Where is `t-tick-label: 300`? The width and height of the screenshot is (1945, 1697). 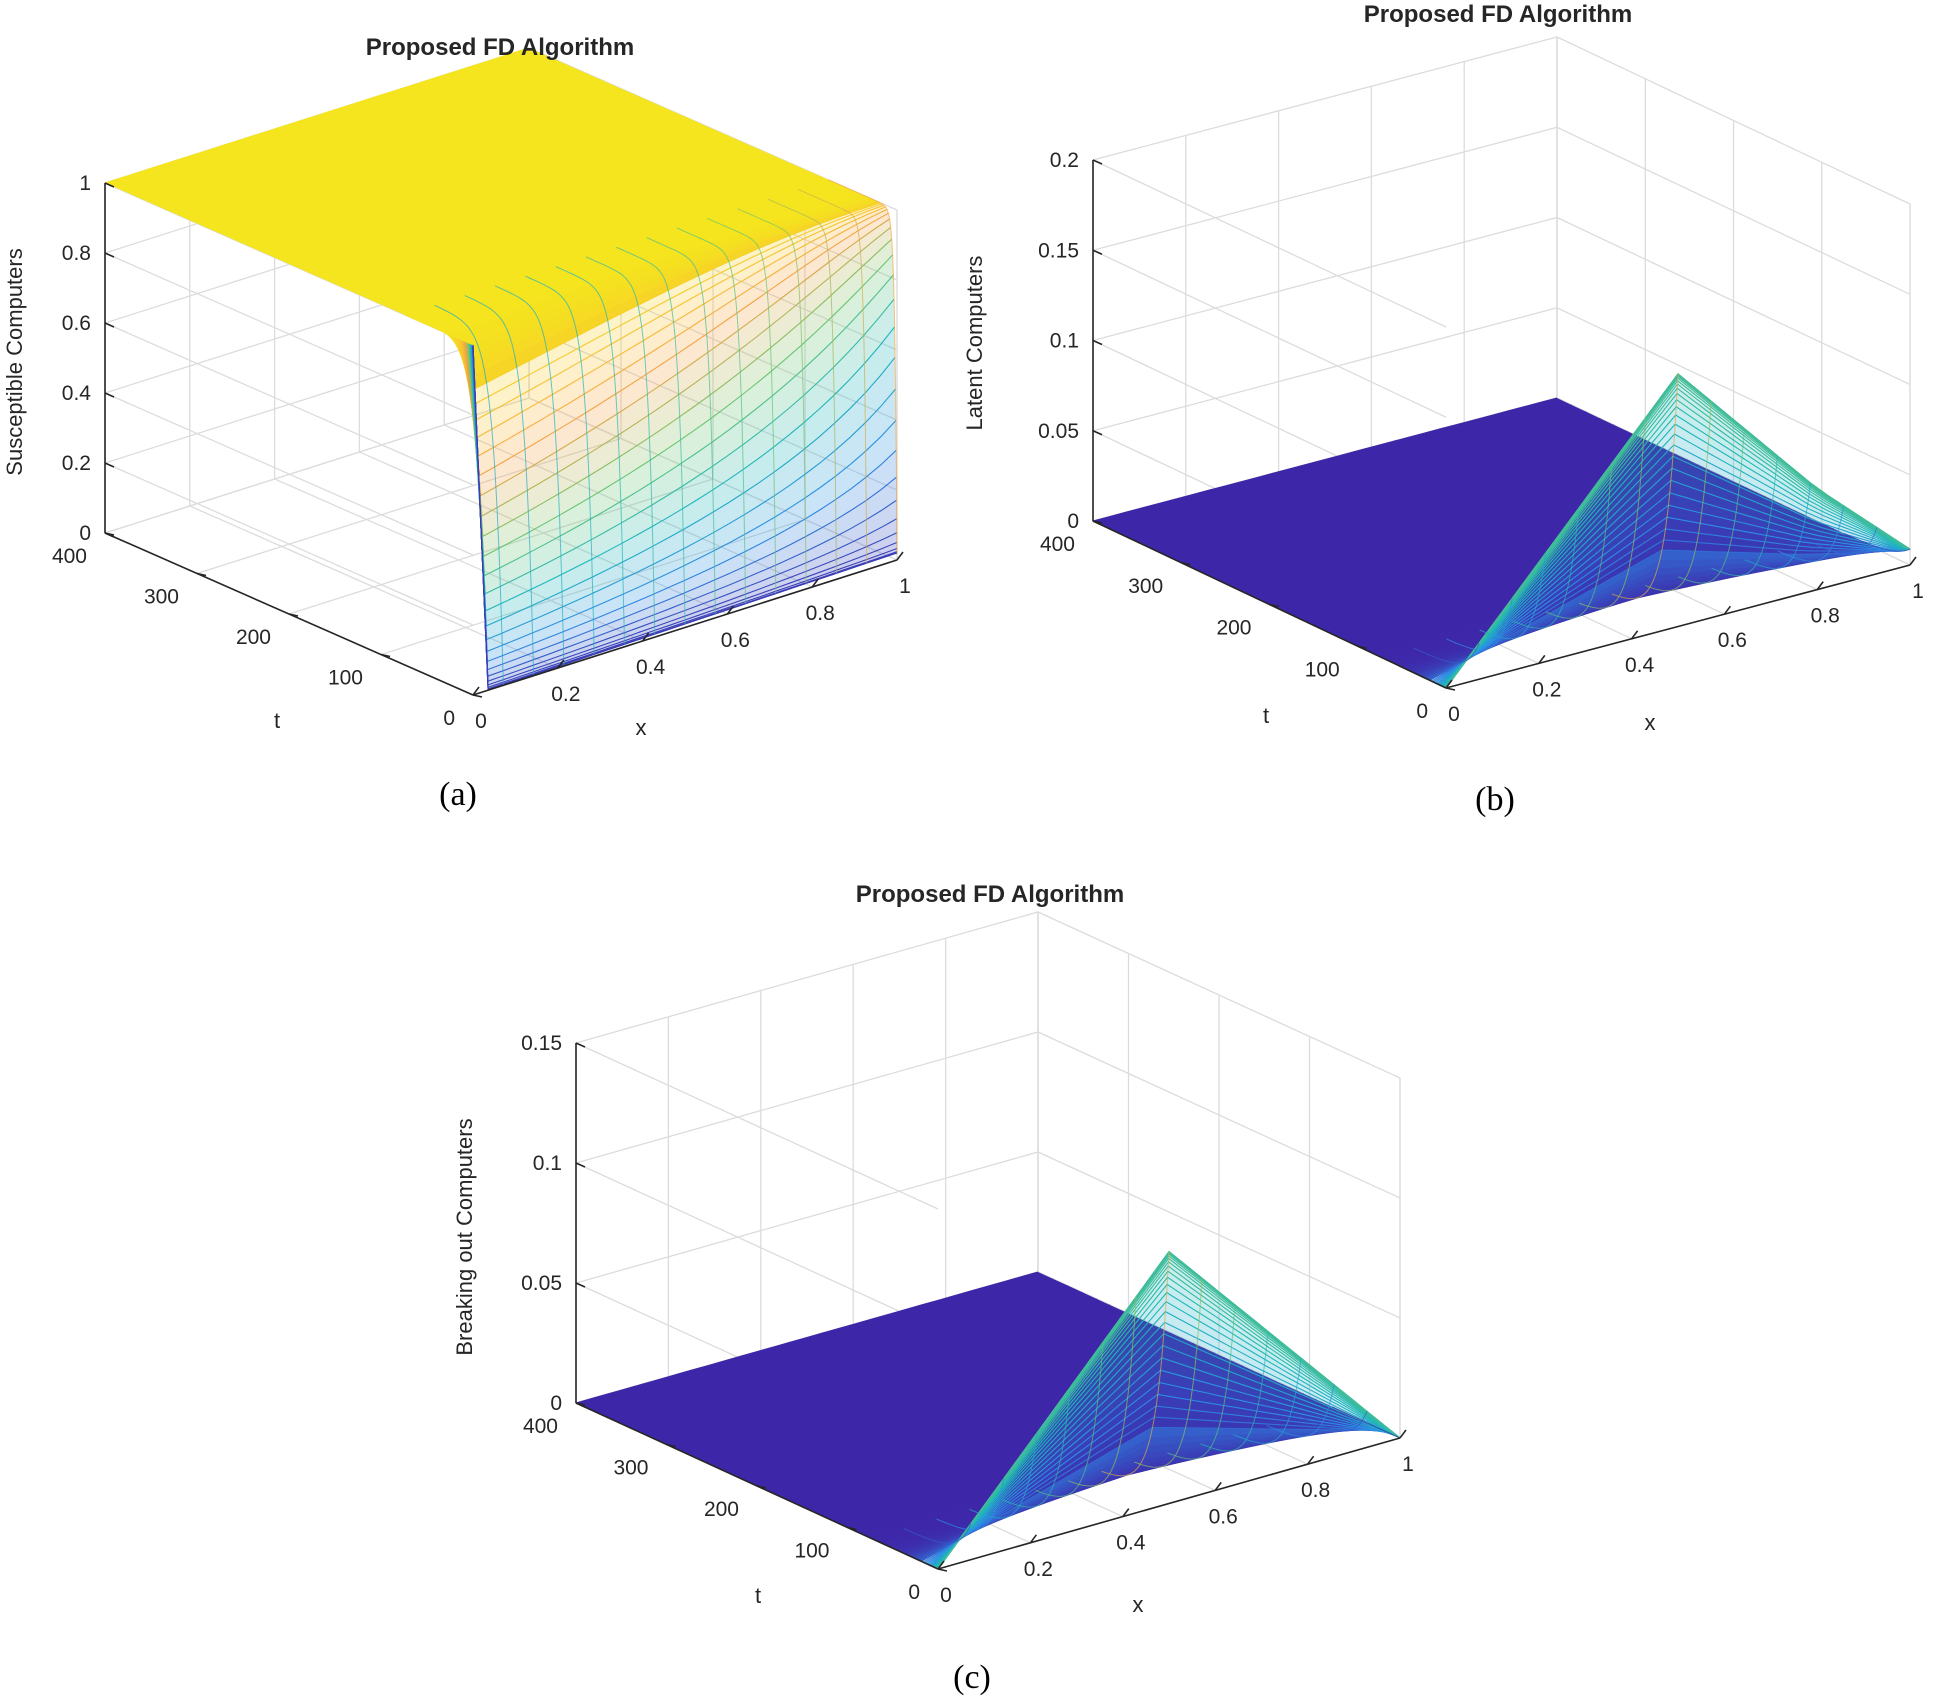
t-tick-label: 300 is located at coordinates (1145, 586).